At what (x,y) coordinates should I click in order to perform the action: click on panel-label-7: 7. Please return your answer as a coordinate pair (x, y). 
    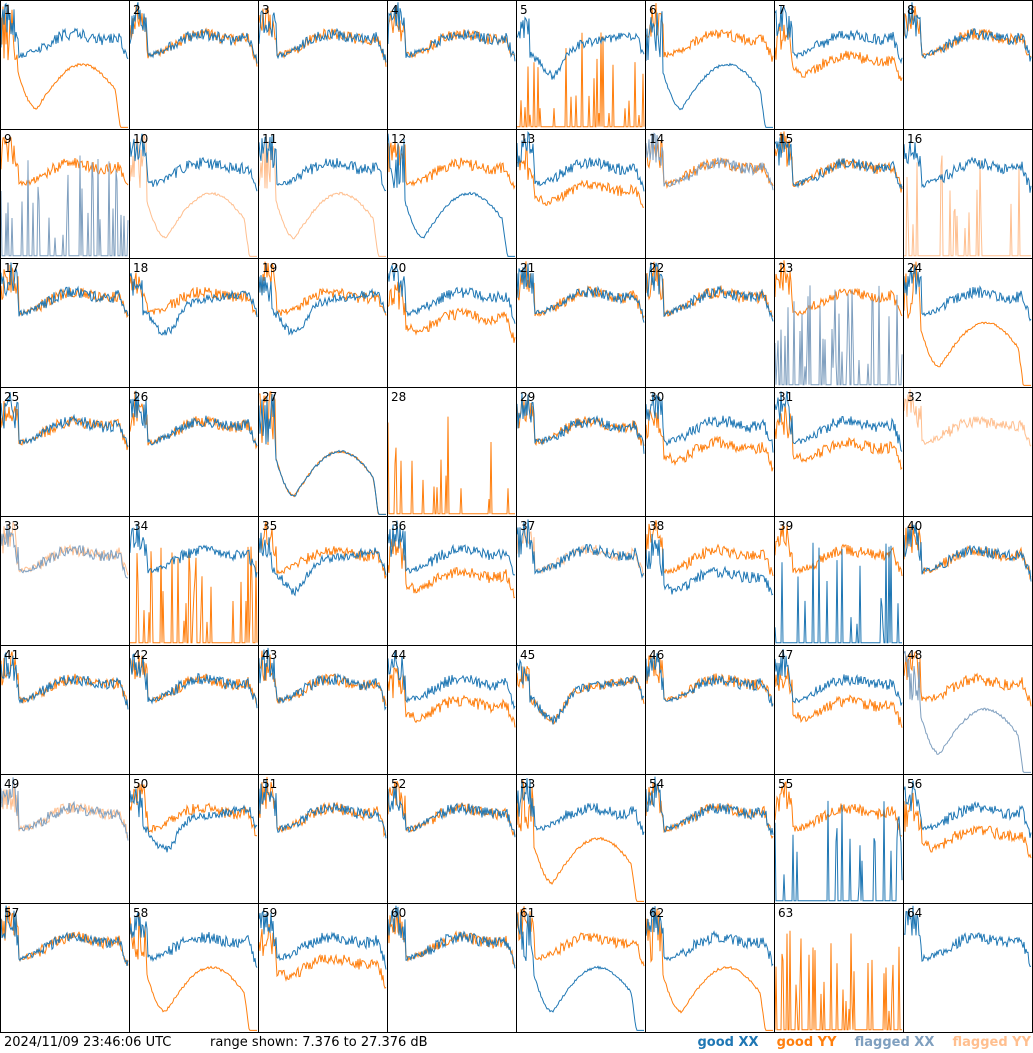
    Looking at the image, I should click on (782, 10).